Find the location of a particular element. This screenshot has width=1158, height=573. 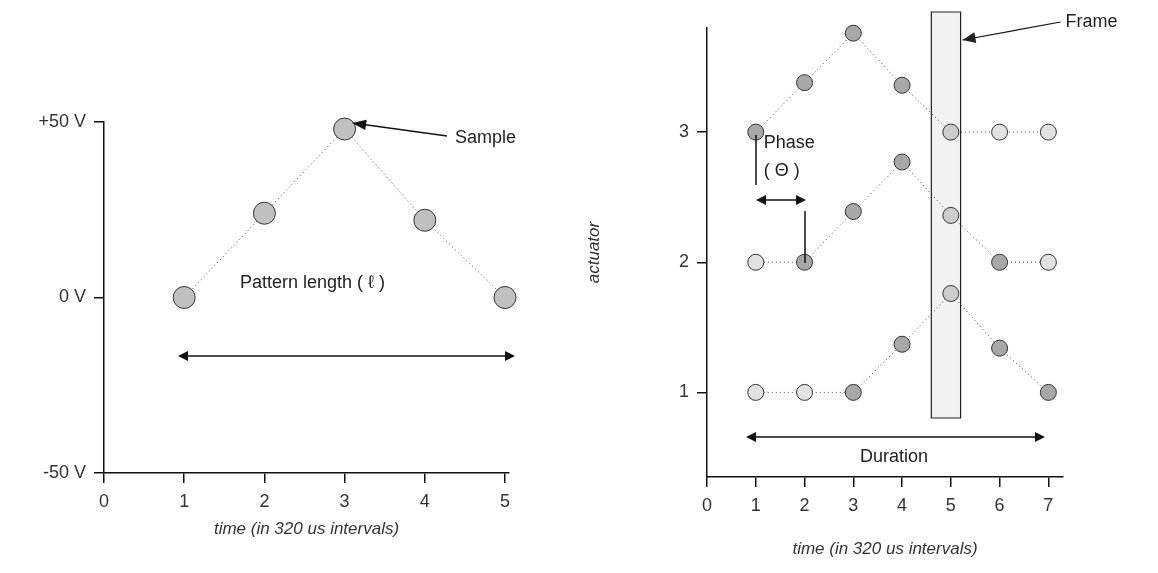

annotation: Pattern length ( ℓ ) is located at coordinates (312, 282).